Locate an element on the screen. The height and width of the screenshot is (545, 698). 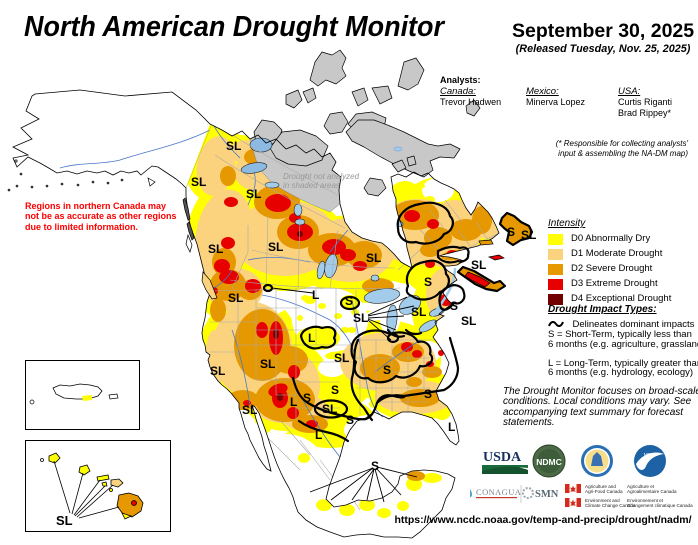
svg-text: NOAA is located at coordinates (650, 454).